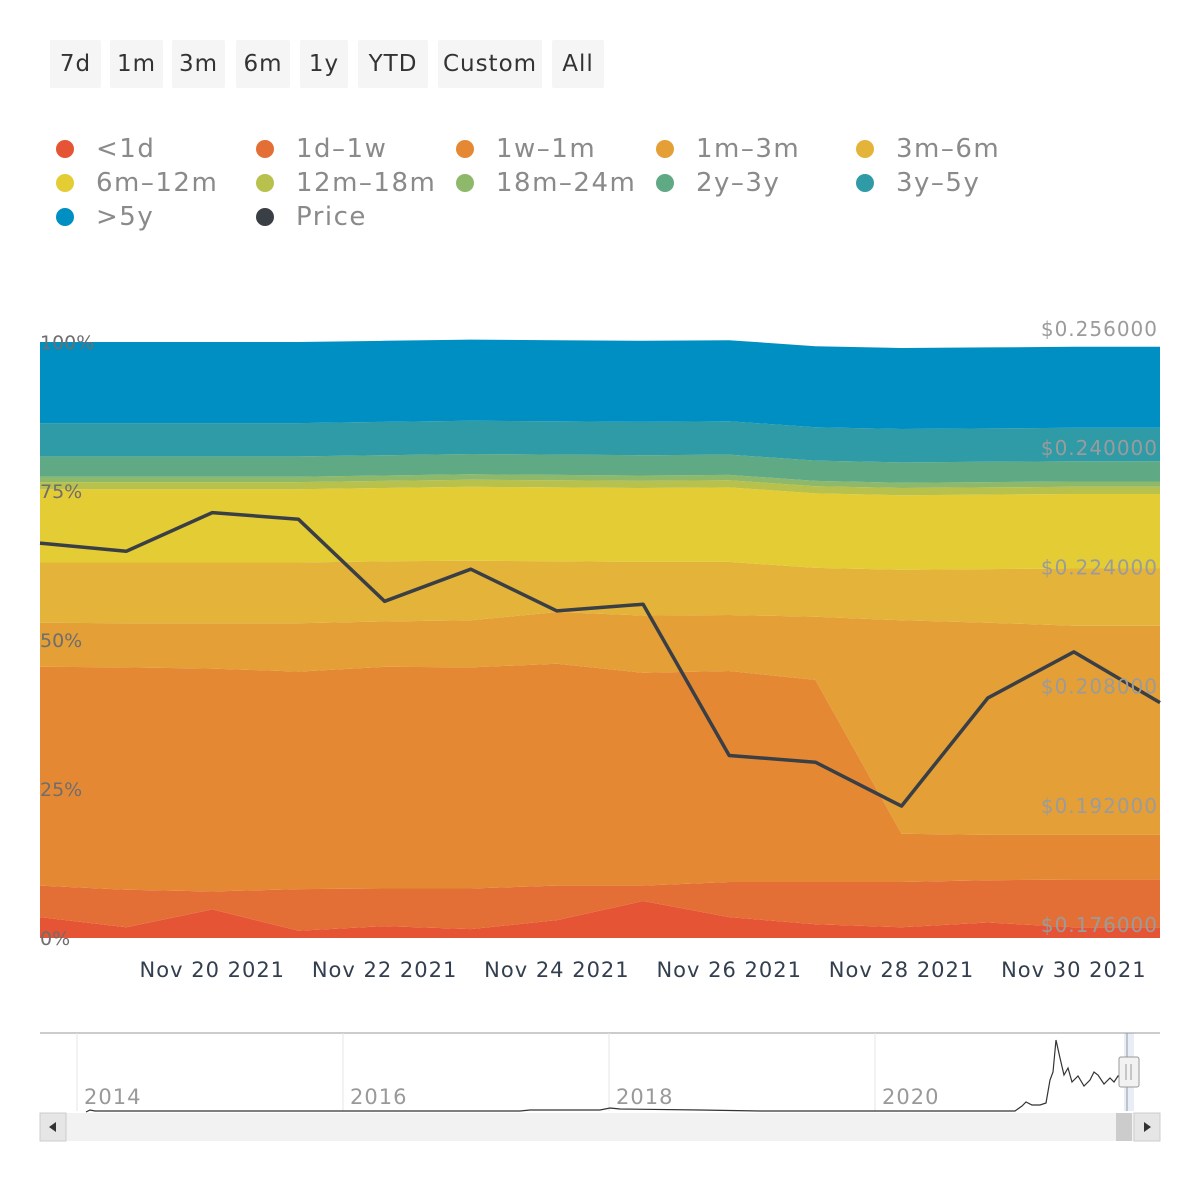 Image resolution: width=1200 pixels, height=1200 pixels. What do you see at coordinates (263, 64) in the screenshot?
I see `range-6m-button: 6m` at bounding box center [263, 64].